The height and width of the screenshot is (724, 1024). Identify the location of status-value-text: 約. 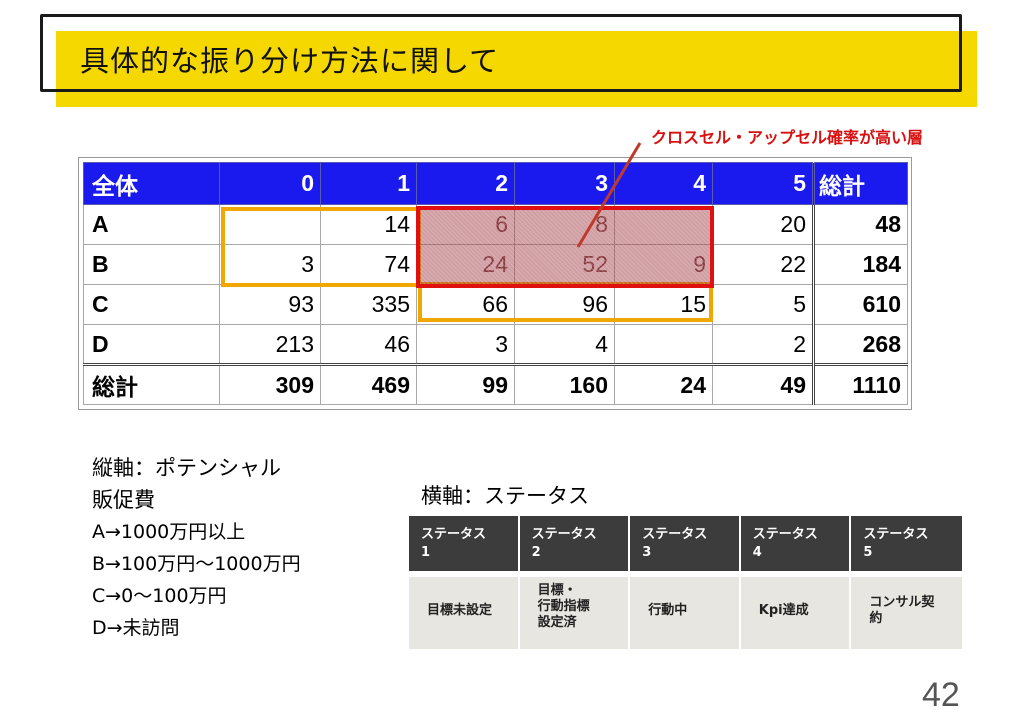
(876, 618).